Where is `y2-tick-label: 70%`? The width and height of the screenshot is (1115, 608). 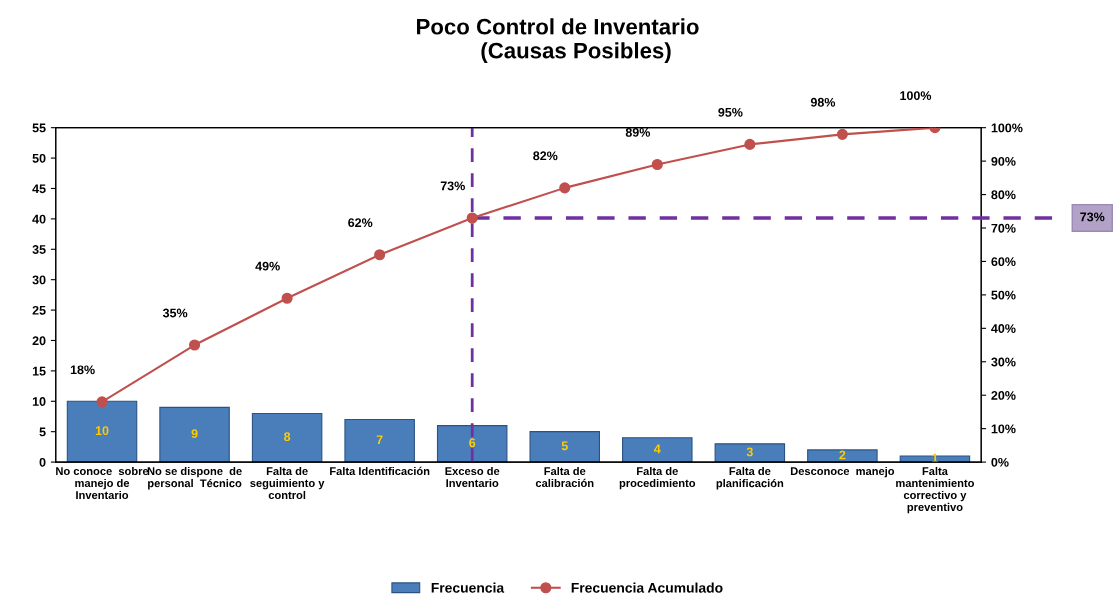
y2-tick-label: 70% is located at coordinates (1003, 228).